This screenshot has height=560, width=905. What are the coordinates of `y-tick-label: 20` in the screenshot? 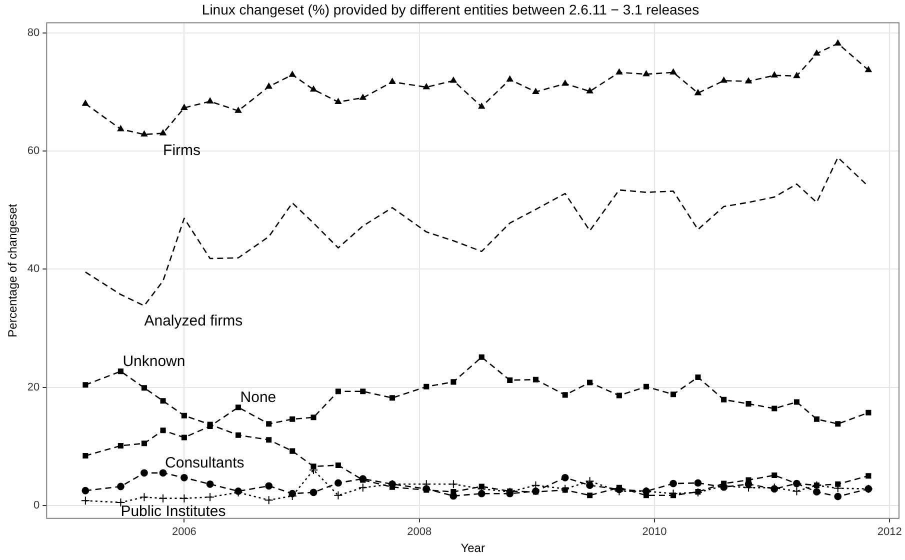 It's located at (33, 387).